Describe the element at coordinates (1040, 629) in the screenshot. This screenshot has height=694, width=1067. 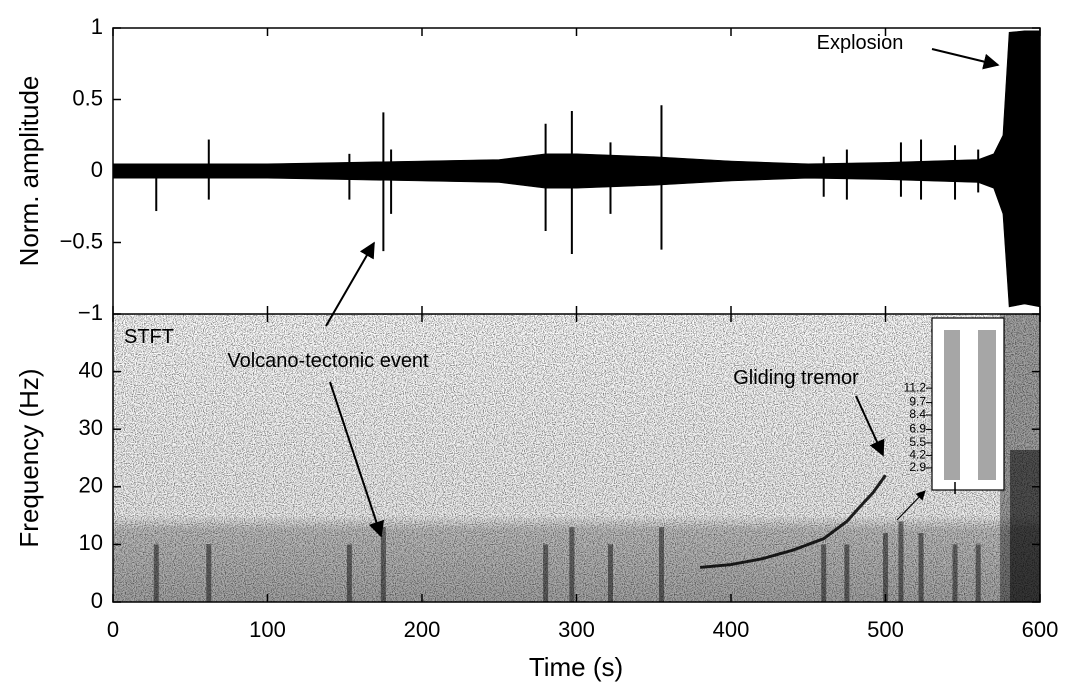
I see `x-tick-label: 600` at that location.